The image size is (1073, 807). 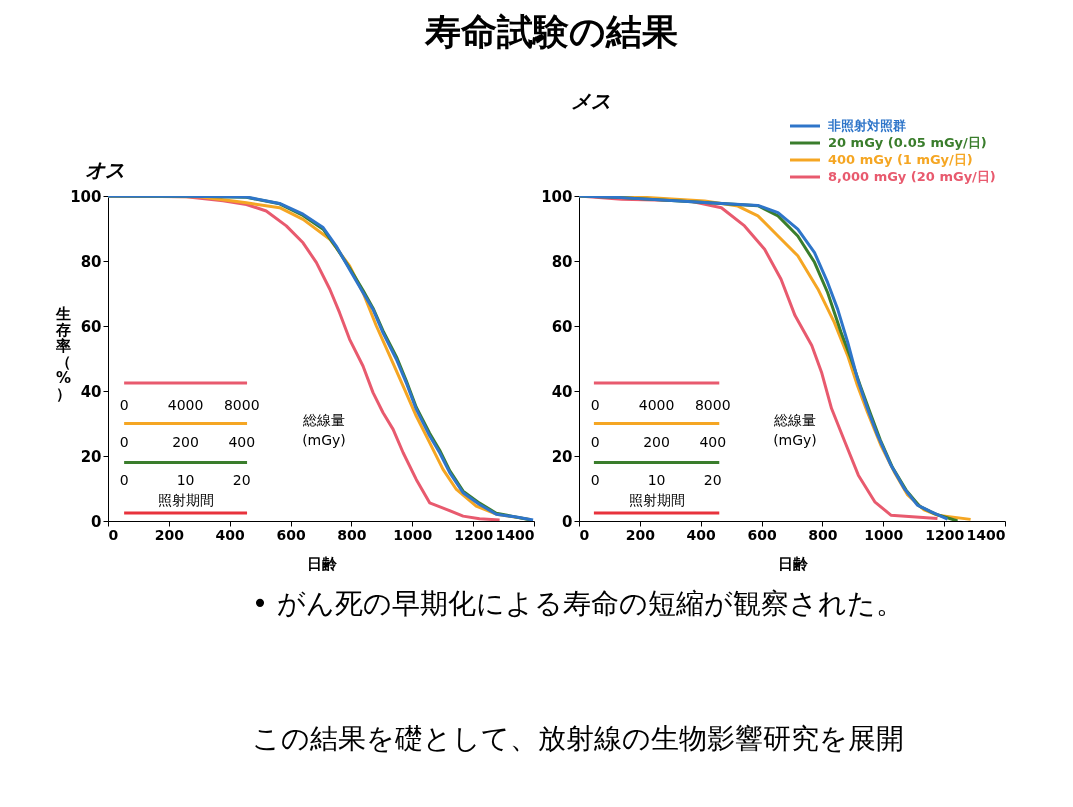 What do you see at coordinates (900, 159) in the screenshot?
I see `legend-label: 400 mGy (1 mGy/日)` at bounding box center [900, 159].